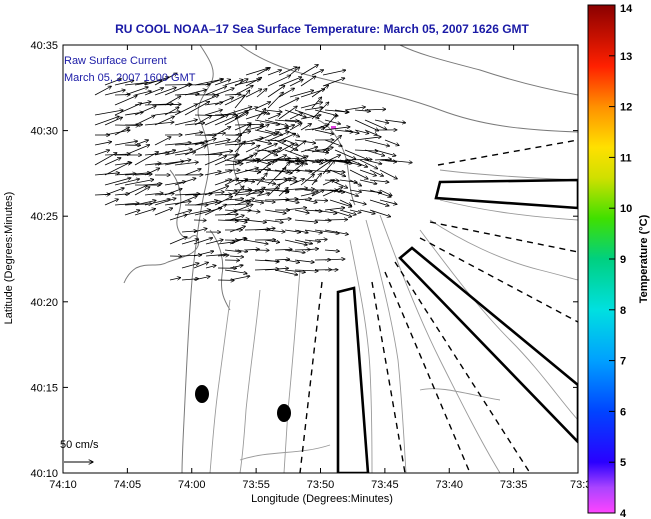 The image size is (651, 519). Describe the element at coordinates (385, 485) in the screenshot. I see `x-tick-label: 73:45` at that location.